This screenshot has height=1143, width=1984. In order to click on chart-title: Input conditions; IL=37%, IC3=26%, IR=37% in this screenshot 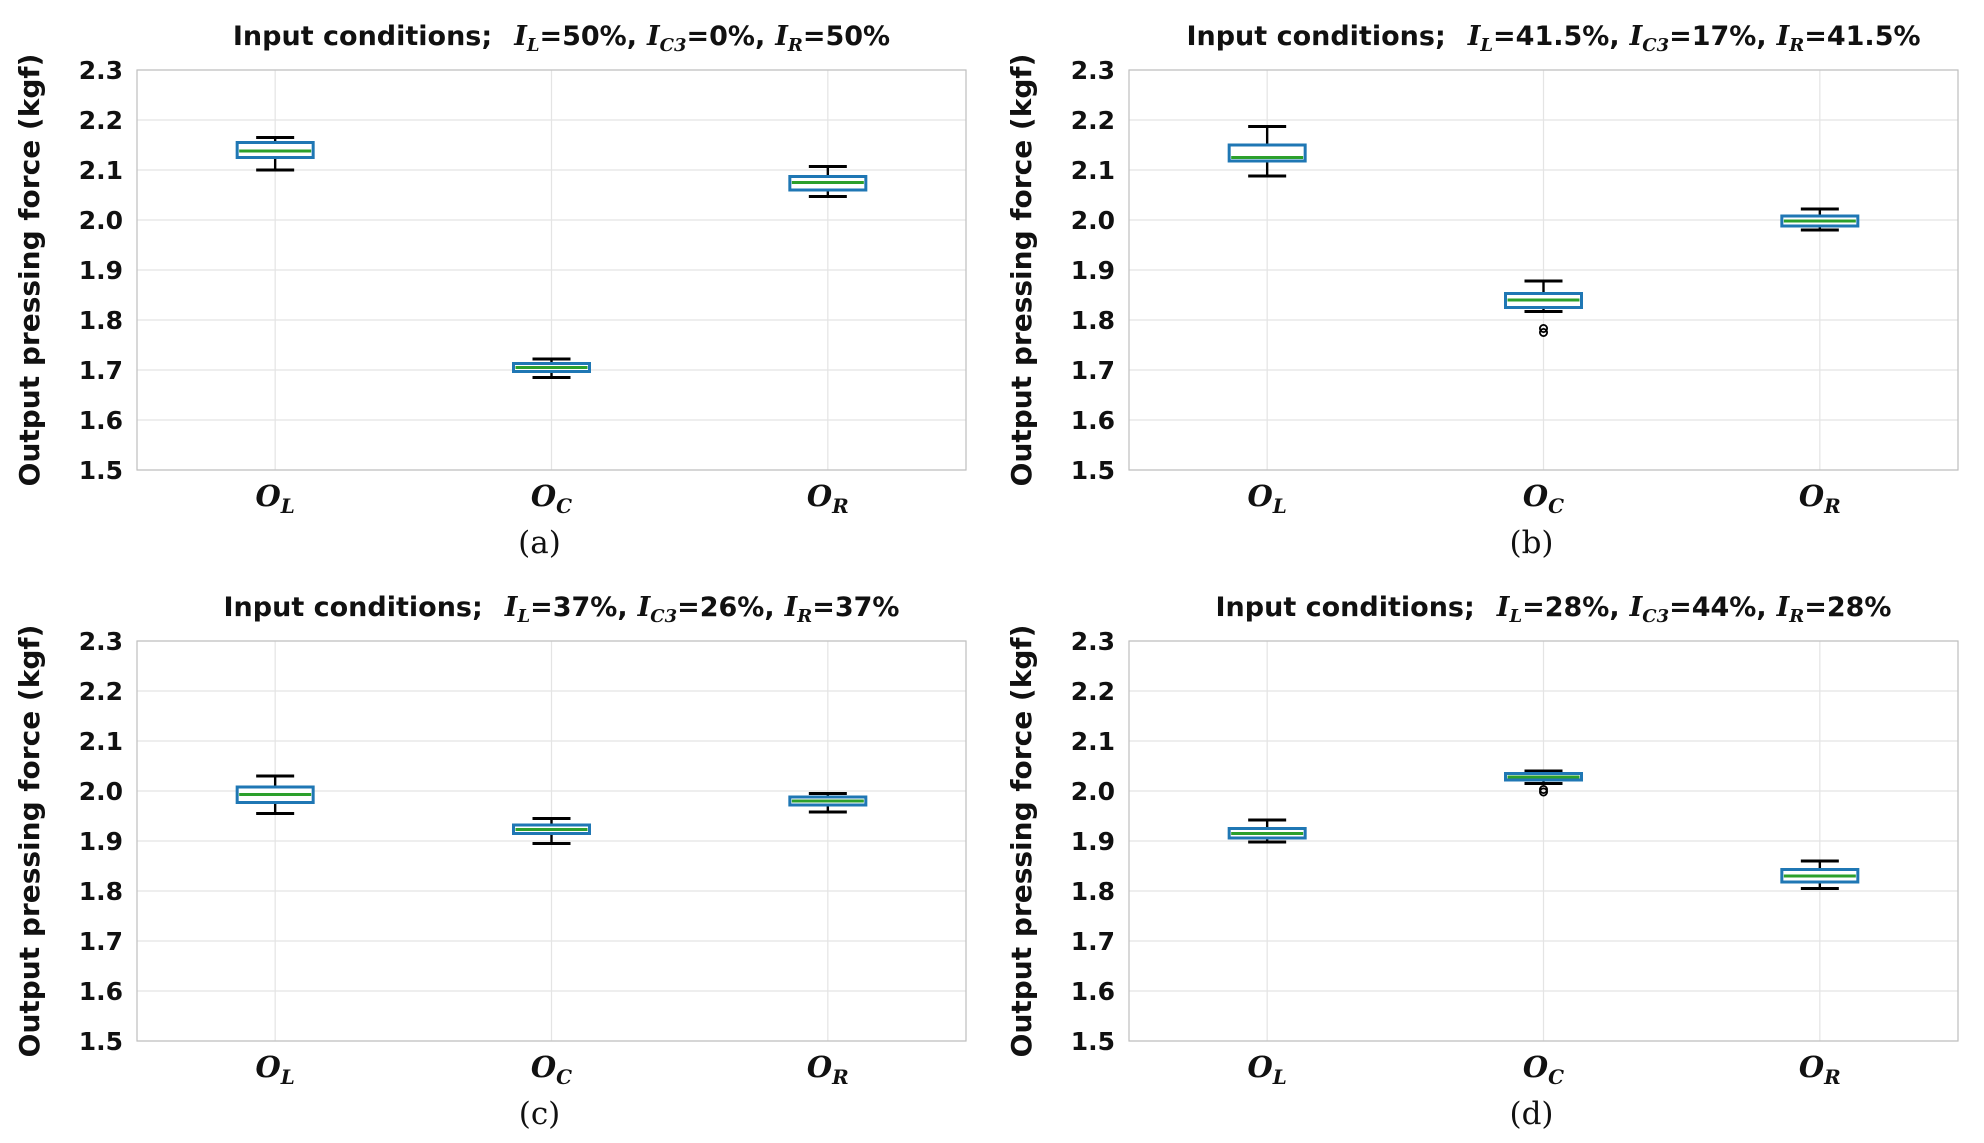, I will do `click(562, 609)`.